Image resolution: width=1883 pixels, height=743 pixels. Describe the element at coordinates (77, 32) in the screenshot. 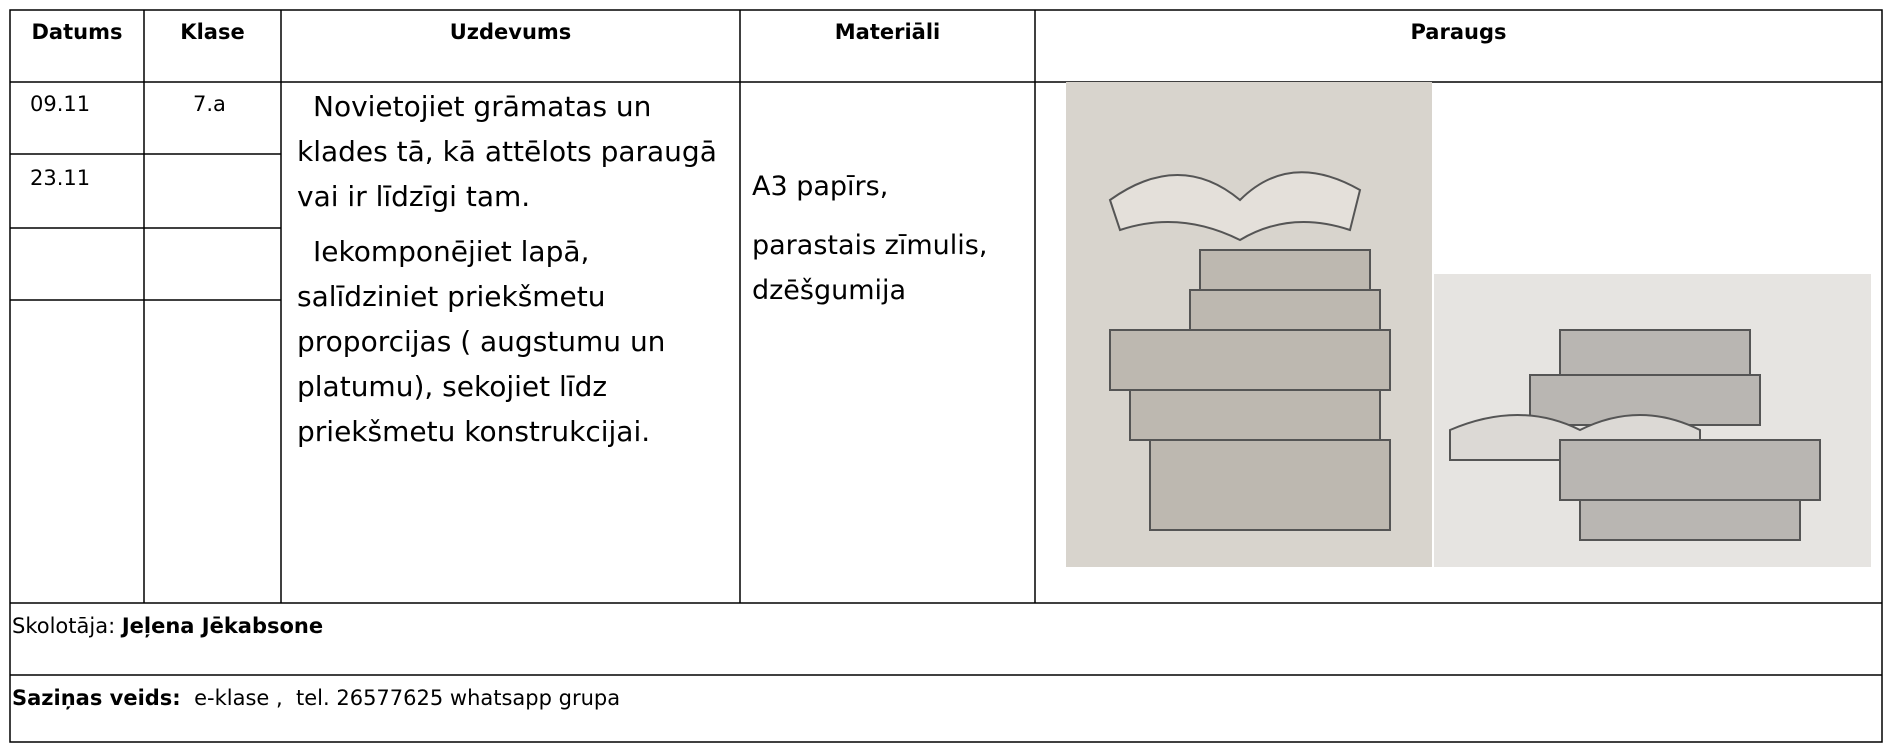

I see `header-cell: Datums` at that location.